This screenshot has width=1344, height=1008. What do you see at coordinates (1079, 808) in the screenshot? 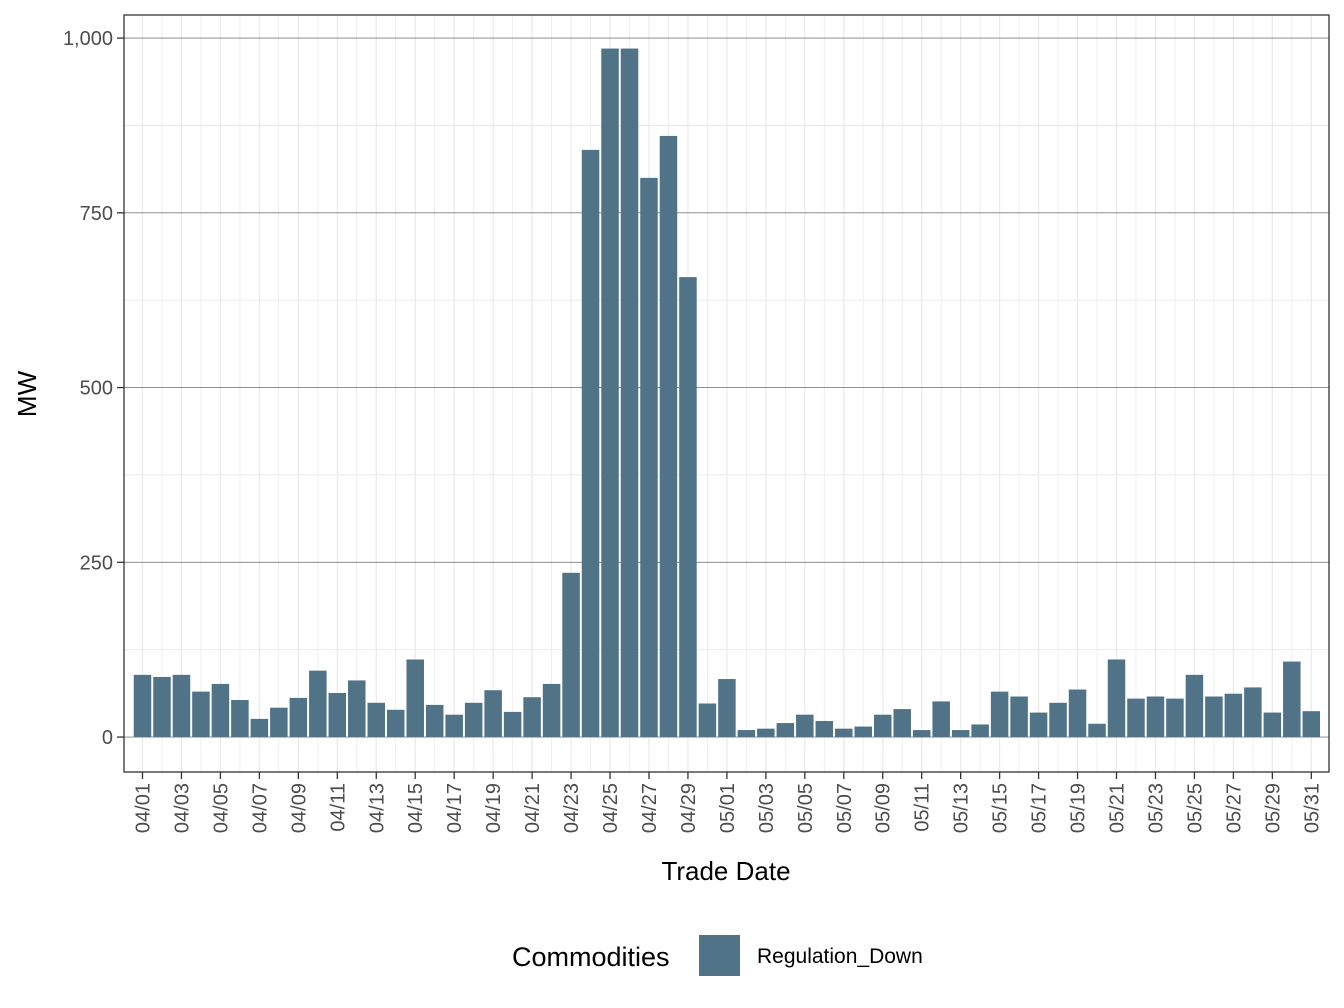
I see `x-tick-label: 05/19` at bounding box center [1079, 808].